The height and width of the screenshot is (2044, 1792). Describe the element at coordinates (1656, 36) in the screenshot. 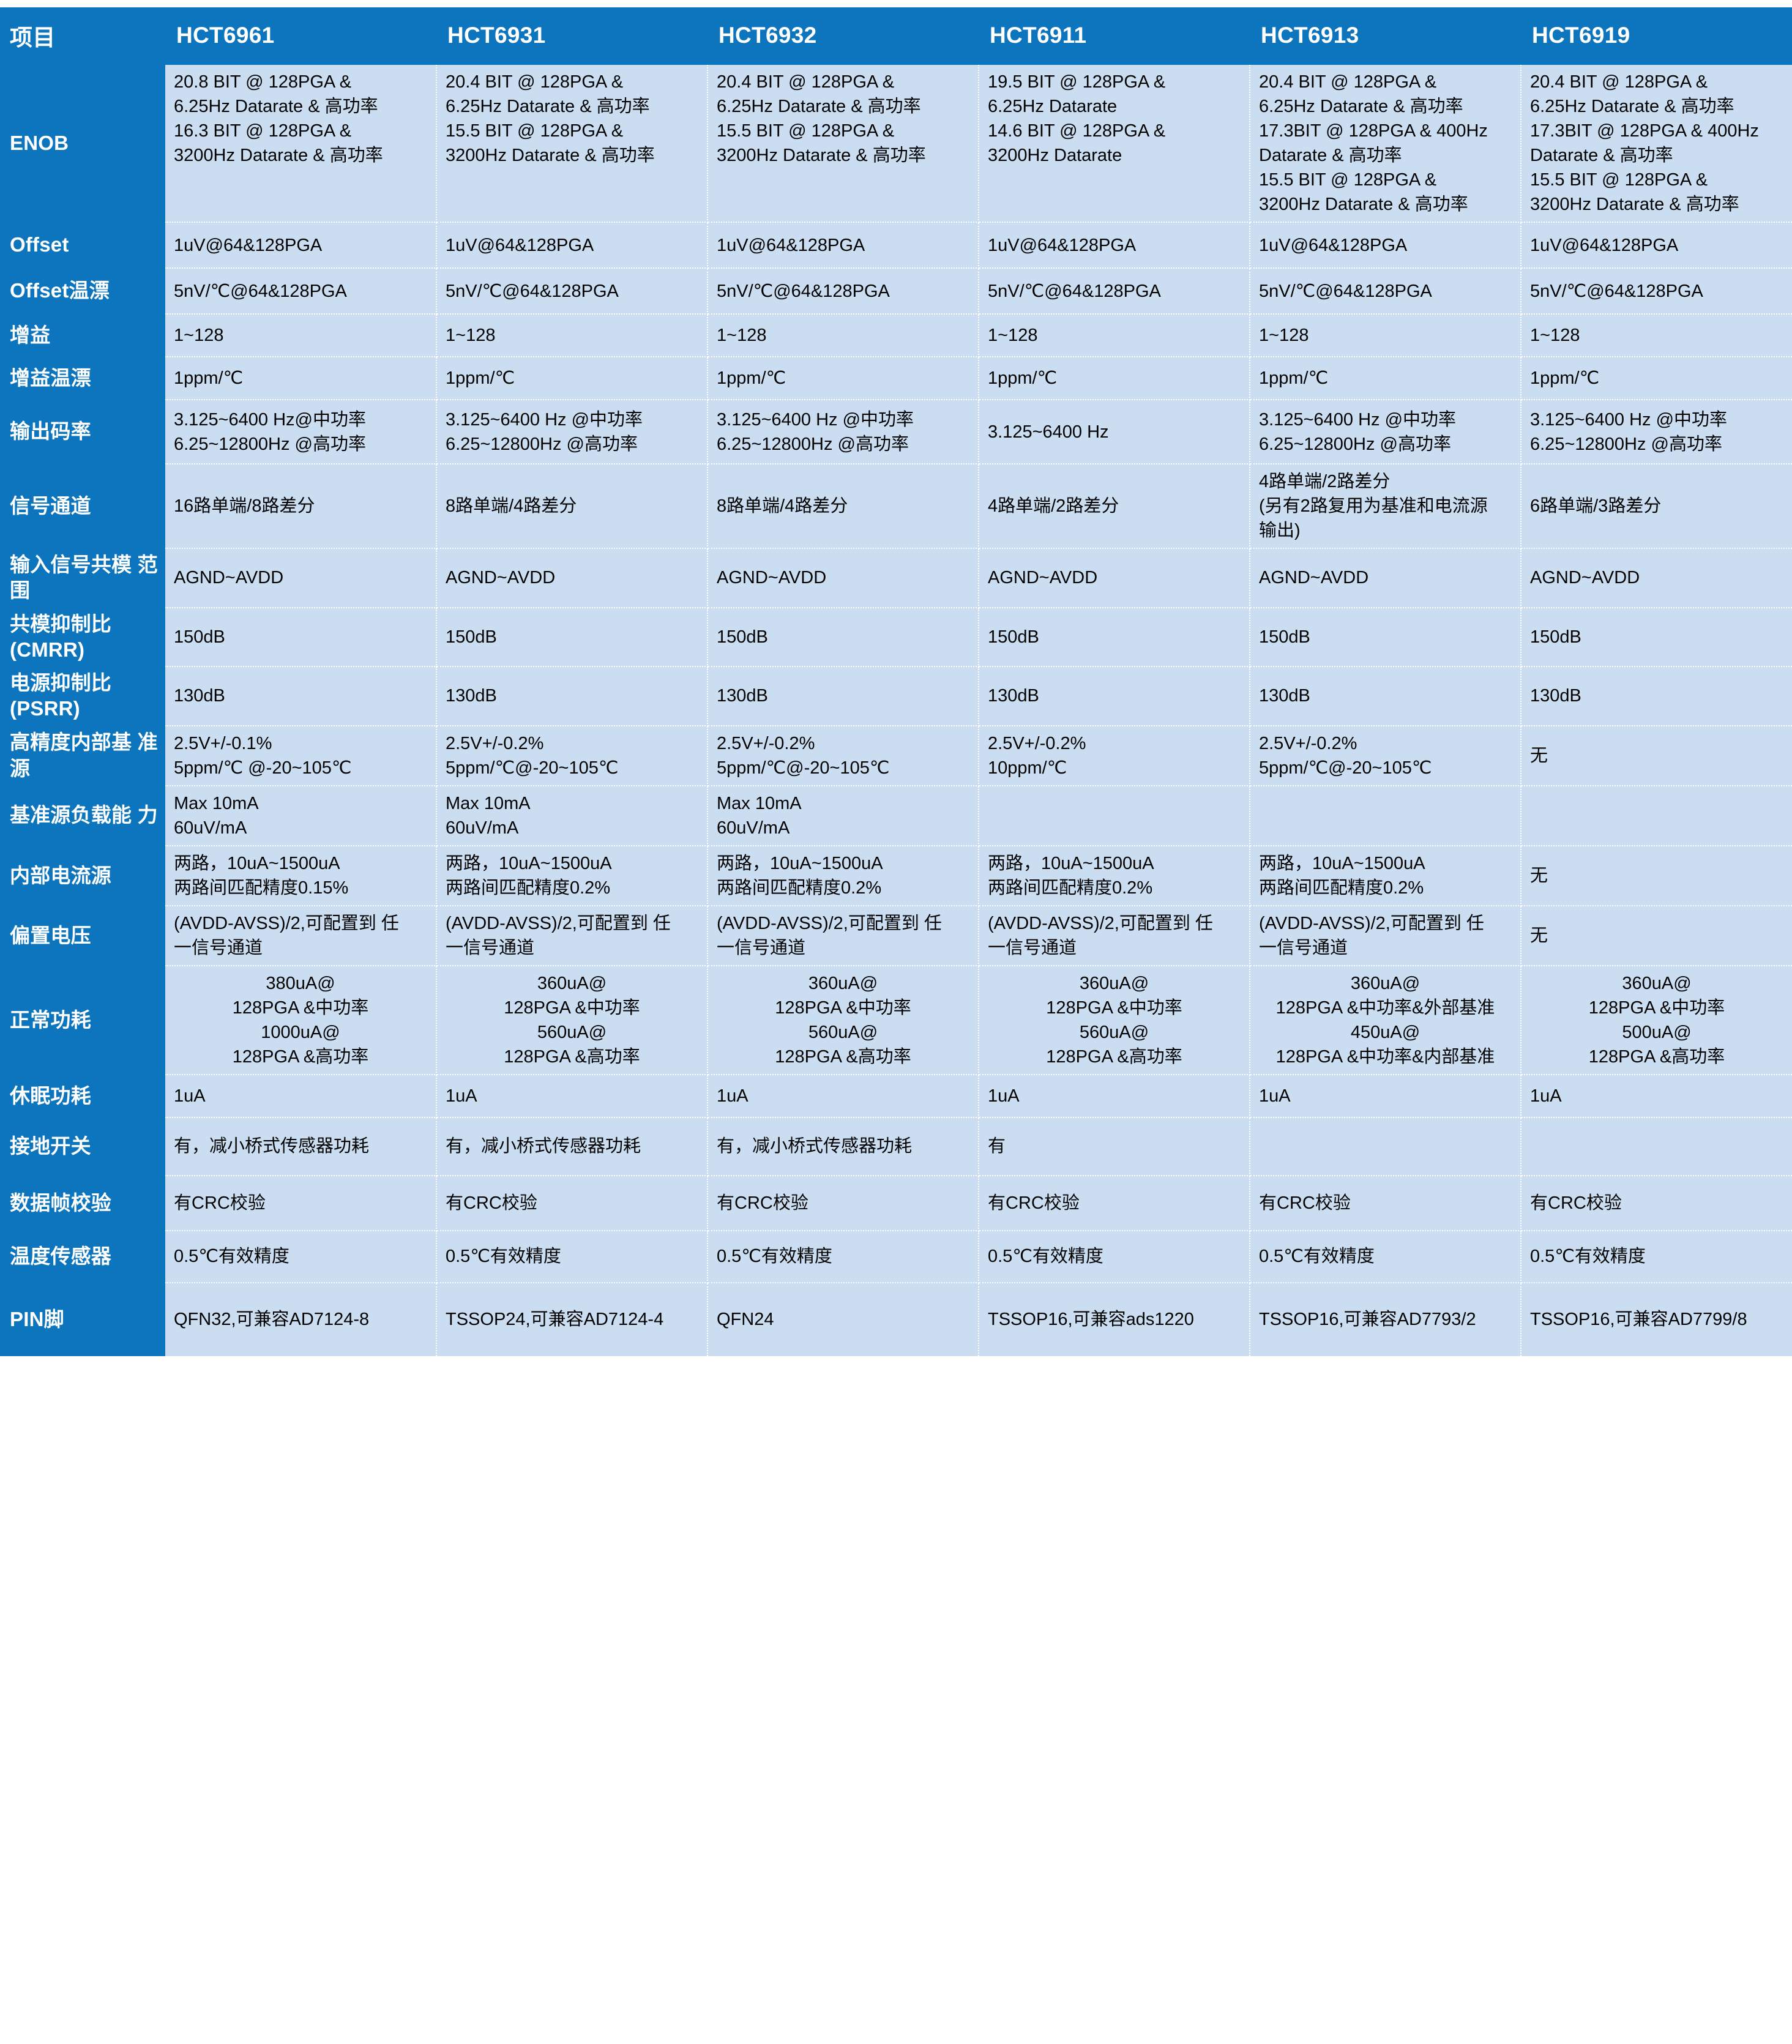

I see `header-cell-hct6919: HCT6919` at that location.